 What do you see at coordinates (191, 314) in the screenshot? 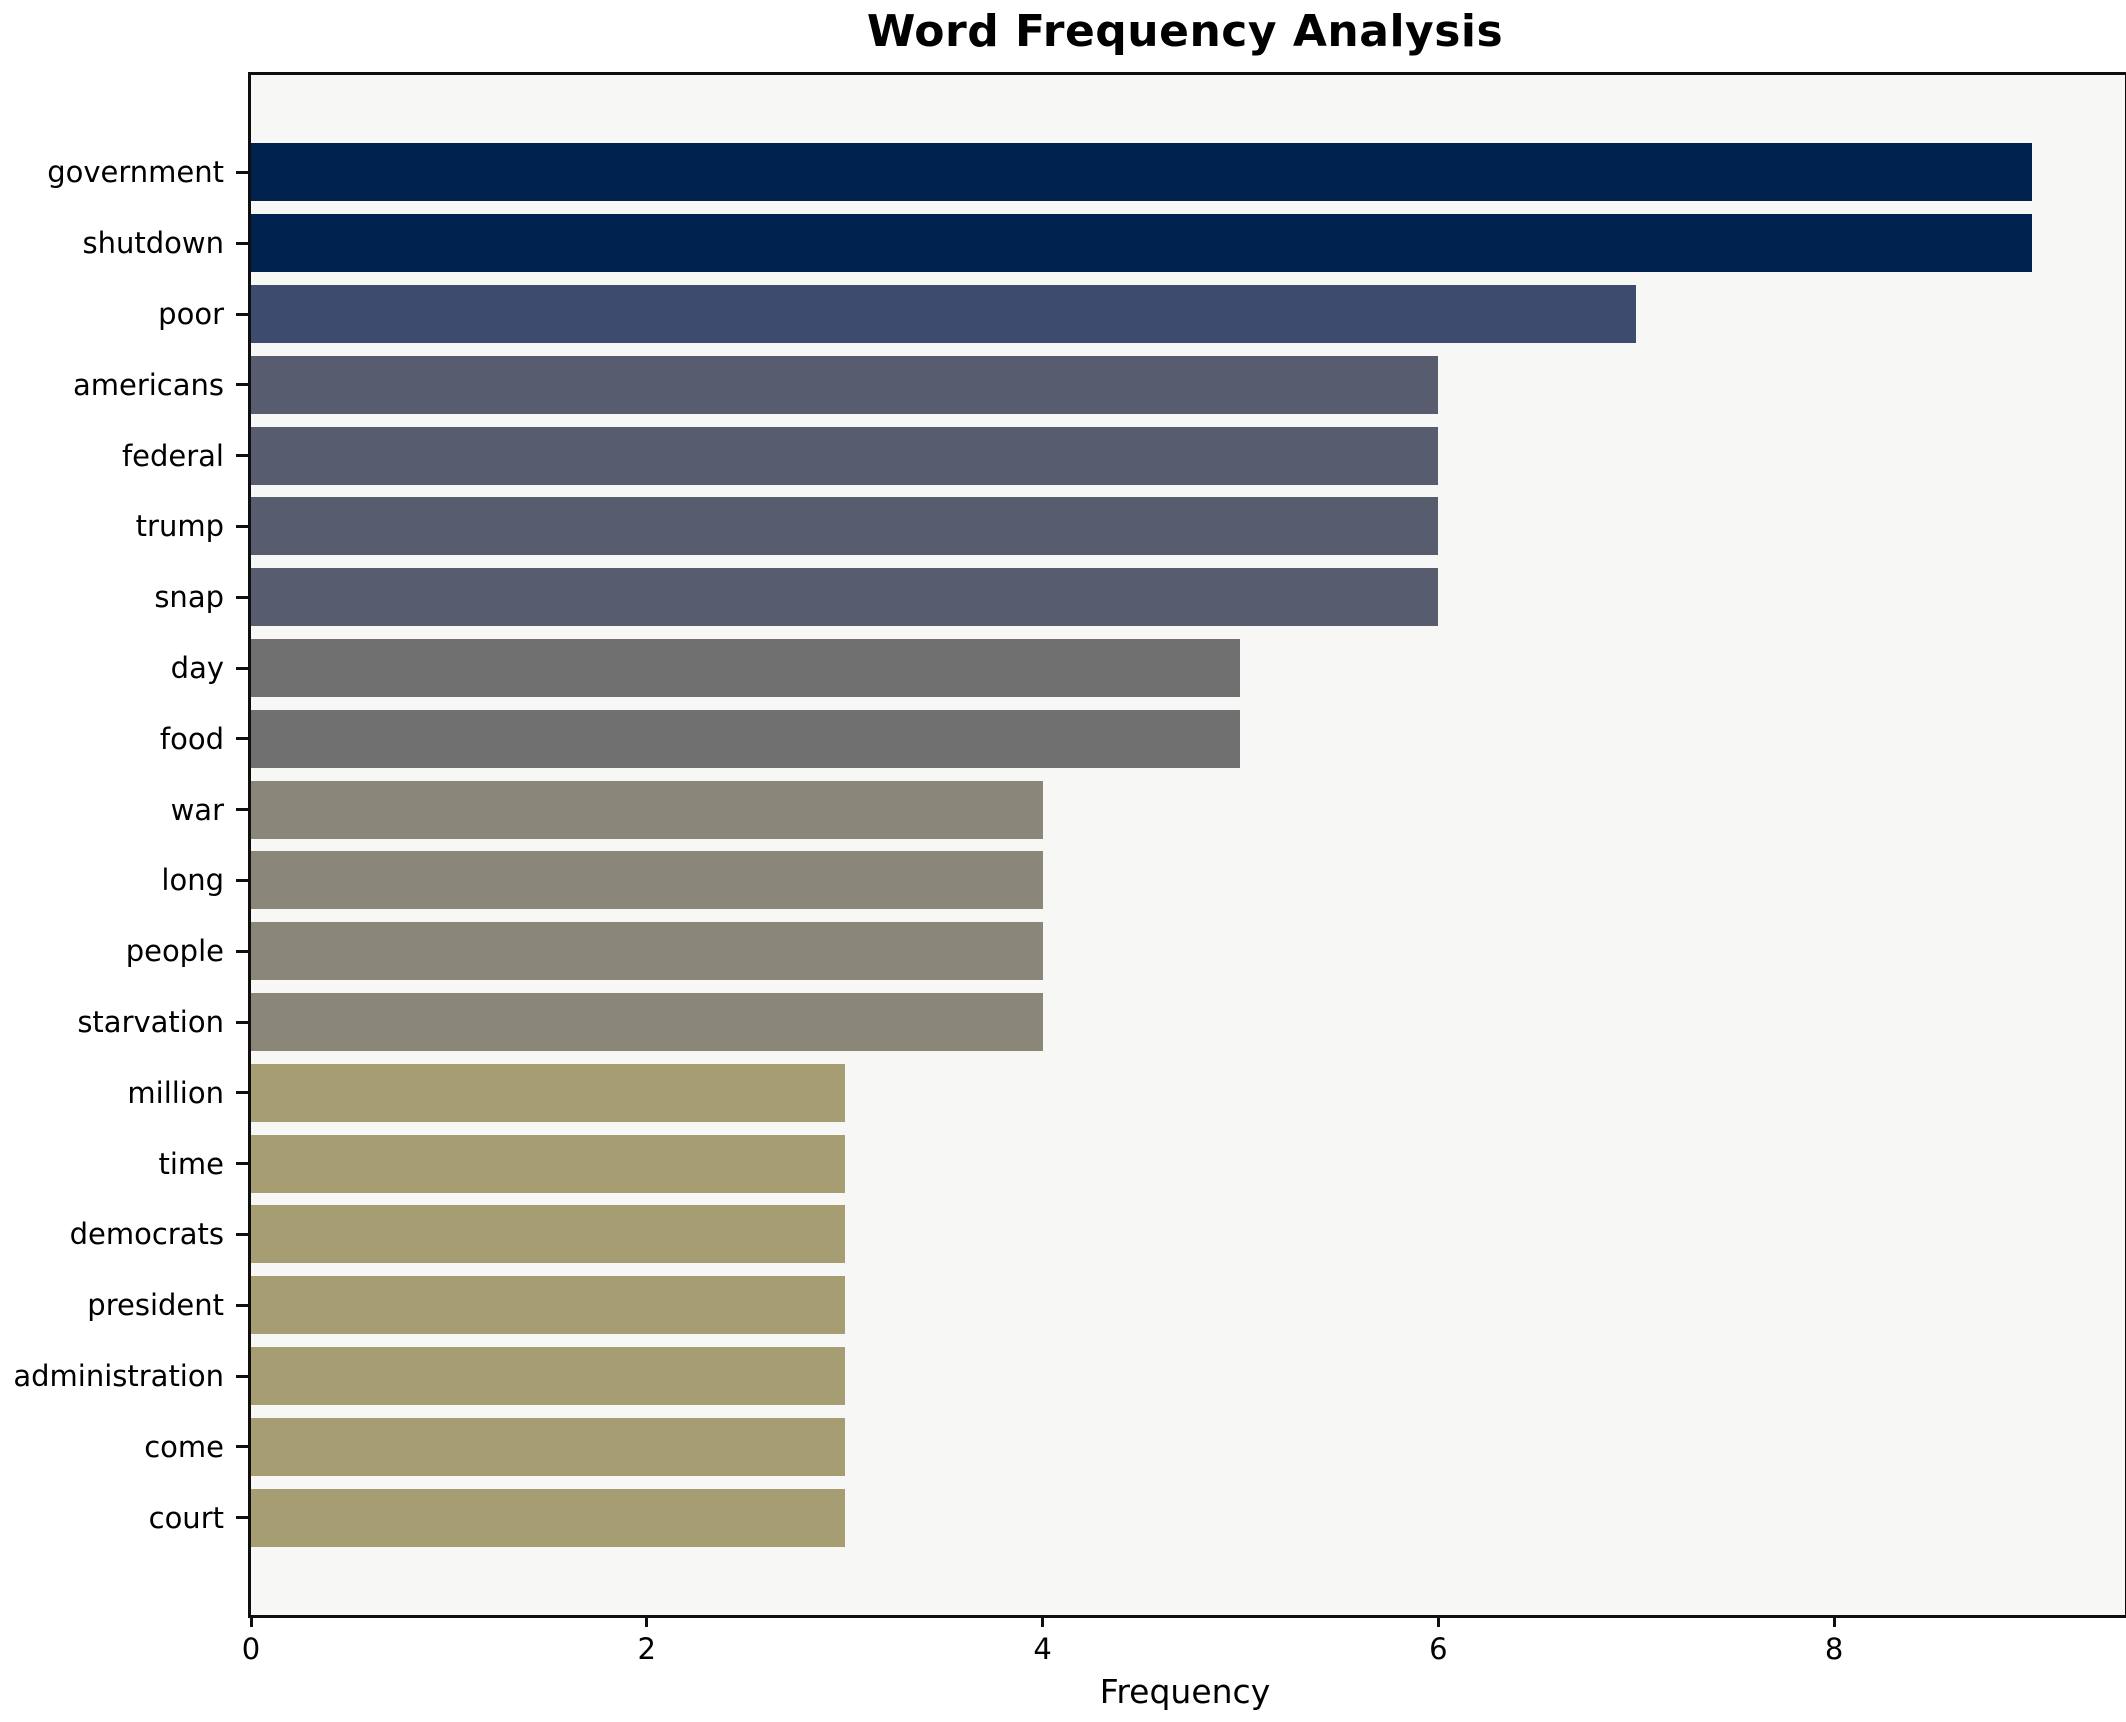
I see `y-tick-label: poor` at bounding box center [191, 314].